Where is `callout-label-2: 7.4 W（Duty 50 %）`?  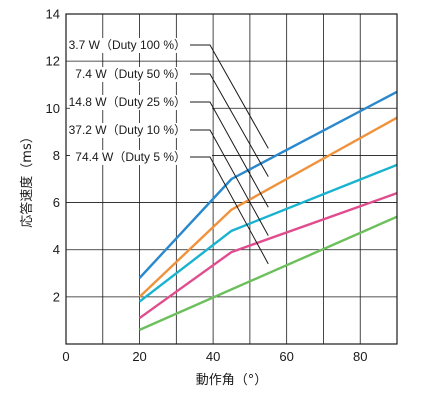
callout-label-2: 7.4 W（Duty 50 %） is located at coordinates (130, 74).